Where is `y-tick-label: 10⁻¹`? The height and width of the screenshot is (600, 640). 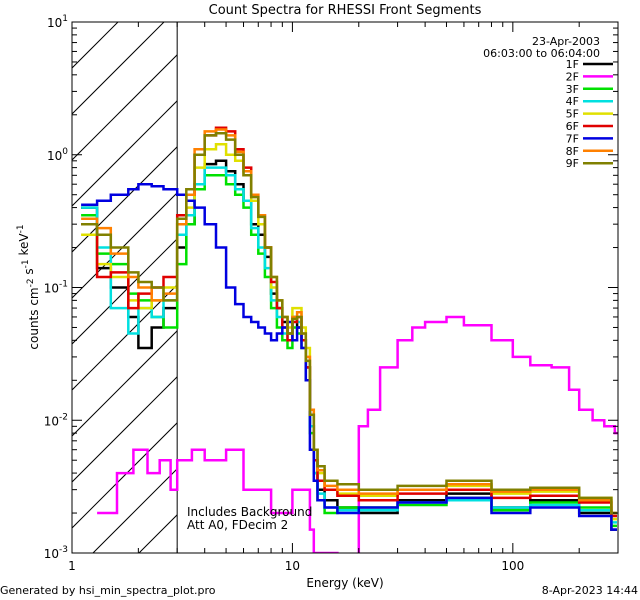 y-tick-label: 10⁻¹ is located at coordinates (56, 288).